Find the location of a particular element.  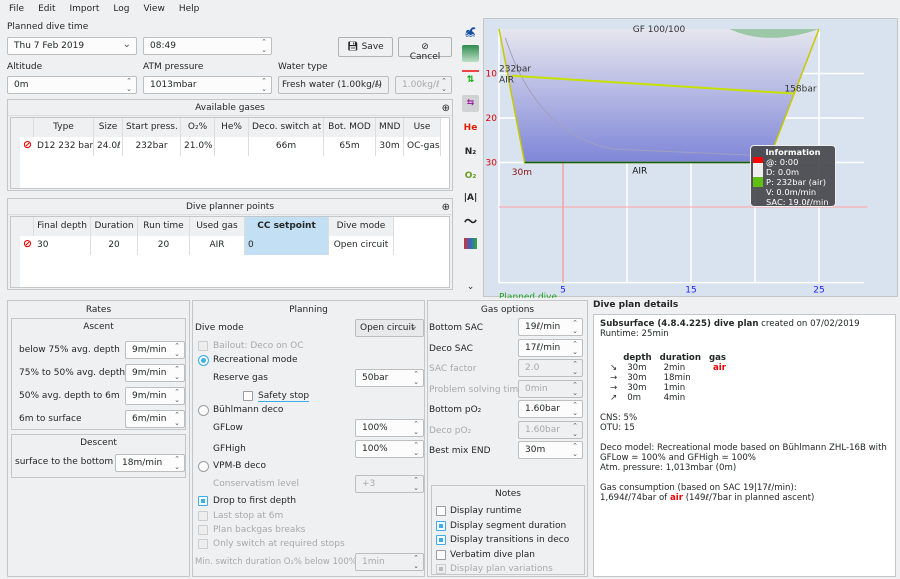

heartrate-icon: 〜 is located at coordinates (470, 222).